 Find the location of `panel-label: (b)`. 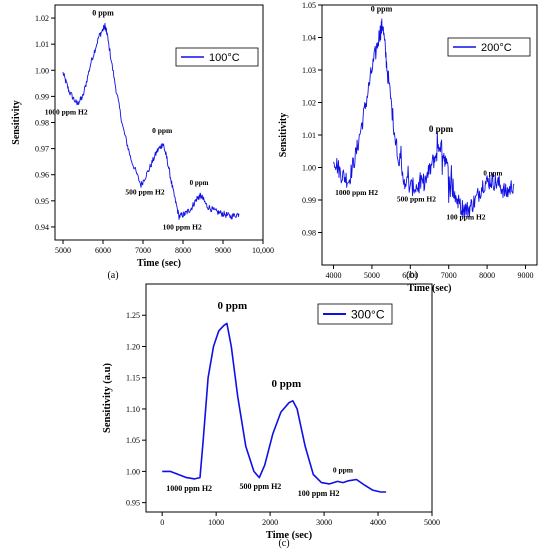

panel-label: (b) is located at coordinates (412, 275).